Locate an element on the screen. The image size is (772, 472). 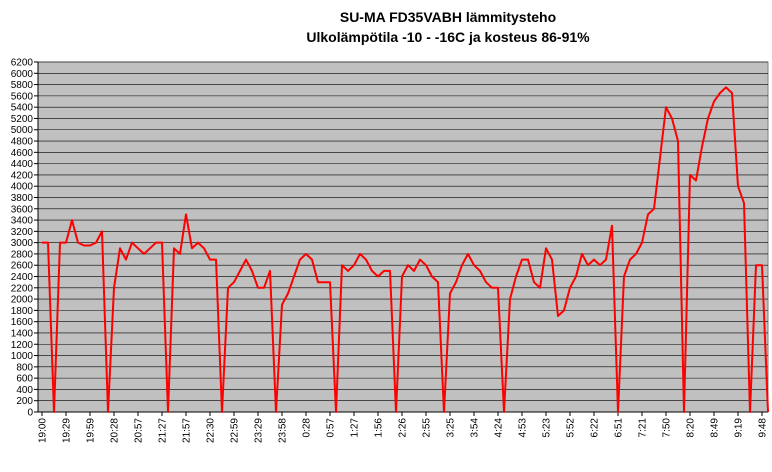
y-tick-label: 6200 is located at coordinates (22, 63).